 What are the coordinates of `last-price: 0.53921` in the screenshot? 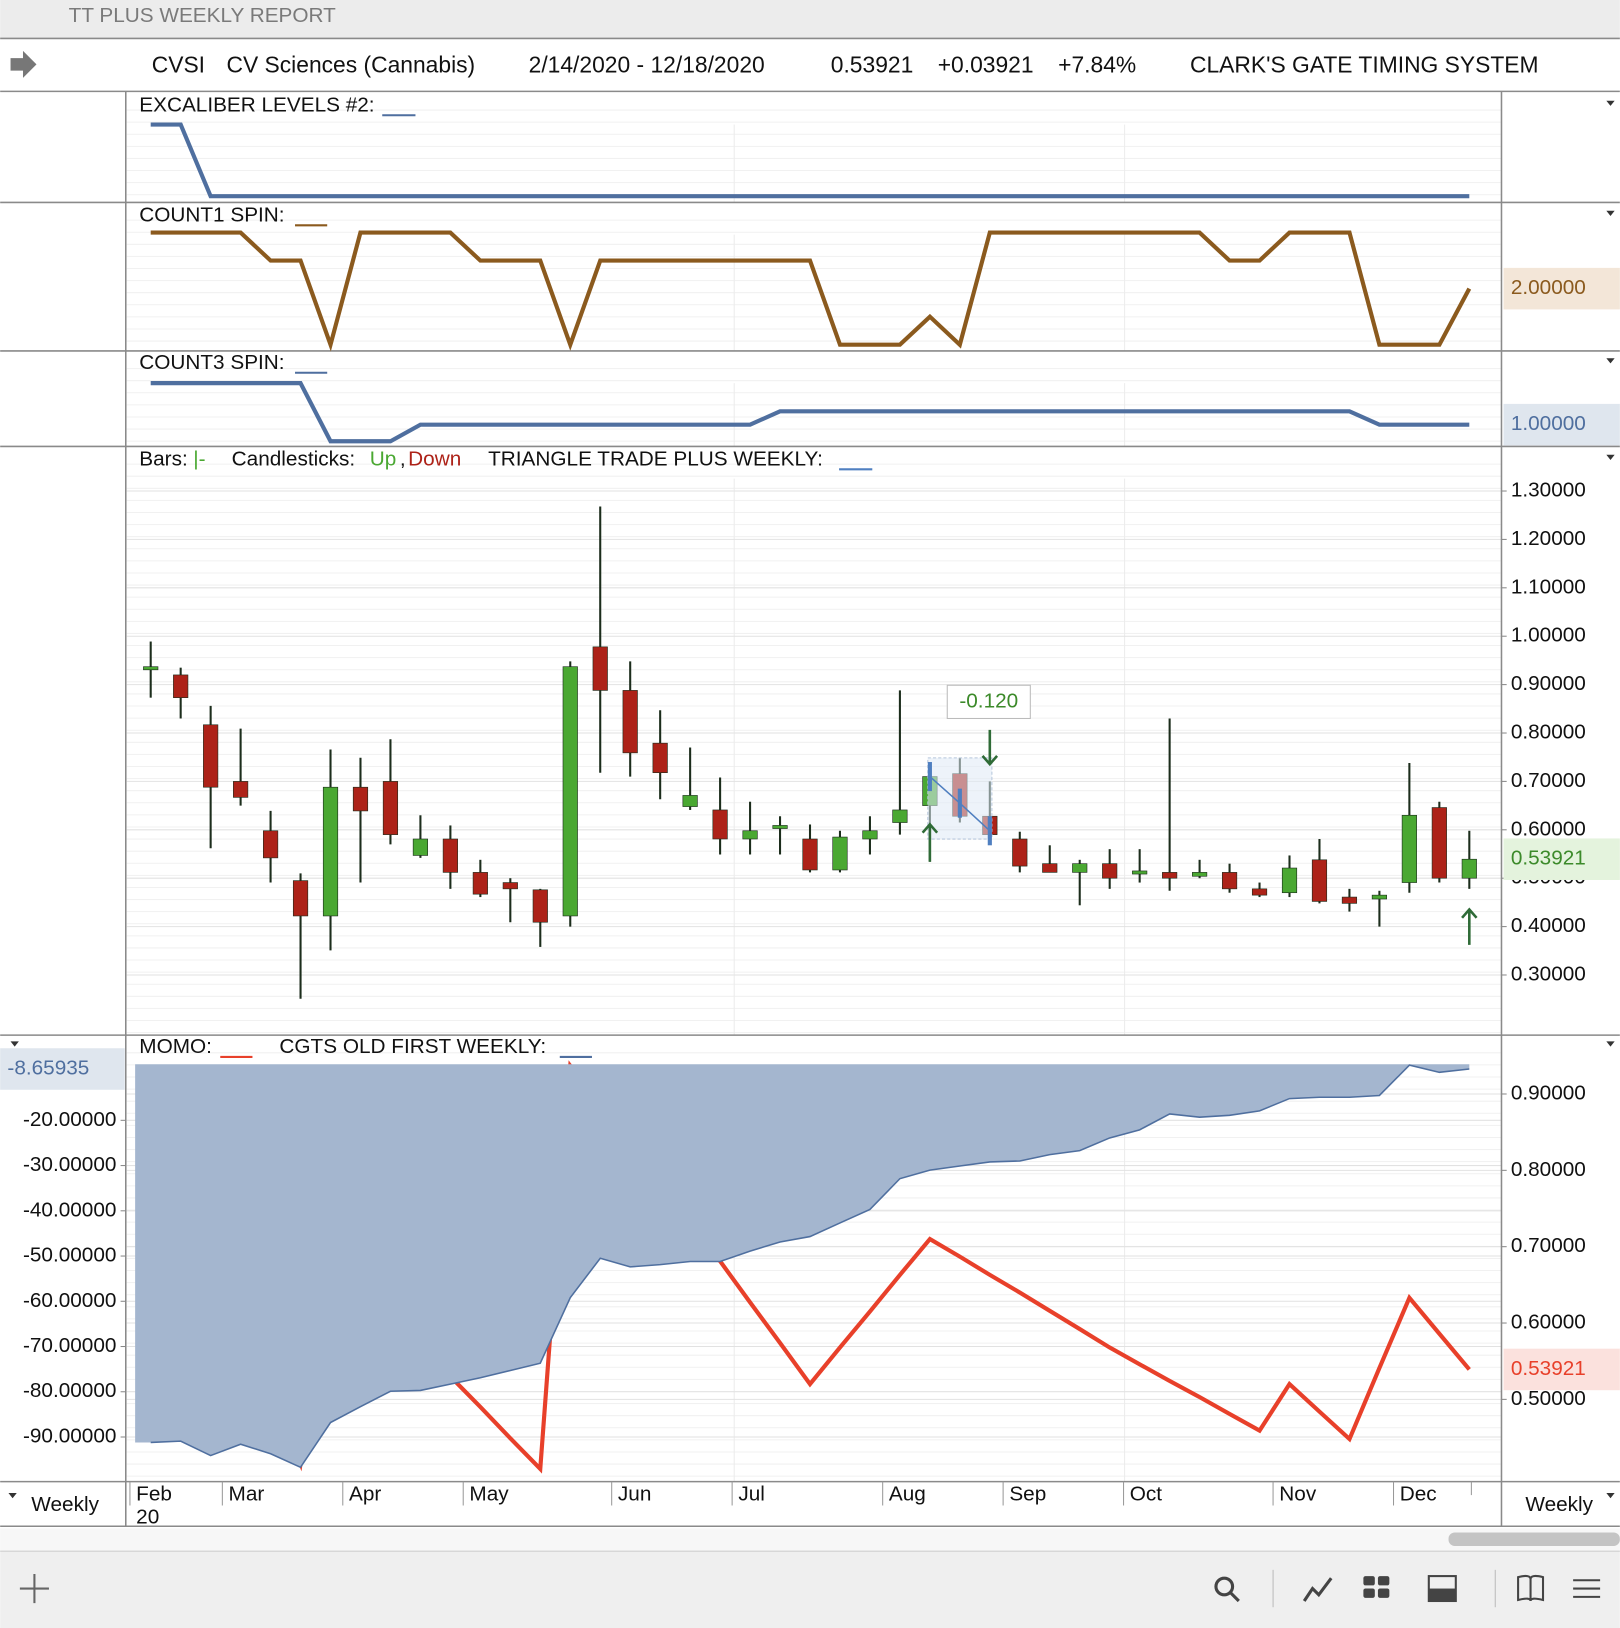 It's located at (872, 64).